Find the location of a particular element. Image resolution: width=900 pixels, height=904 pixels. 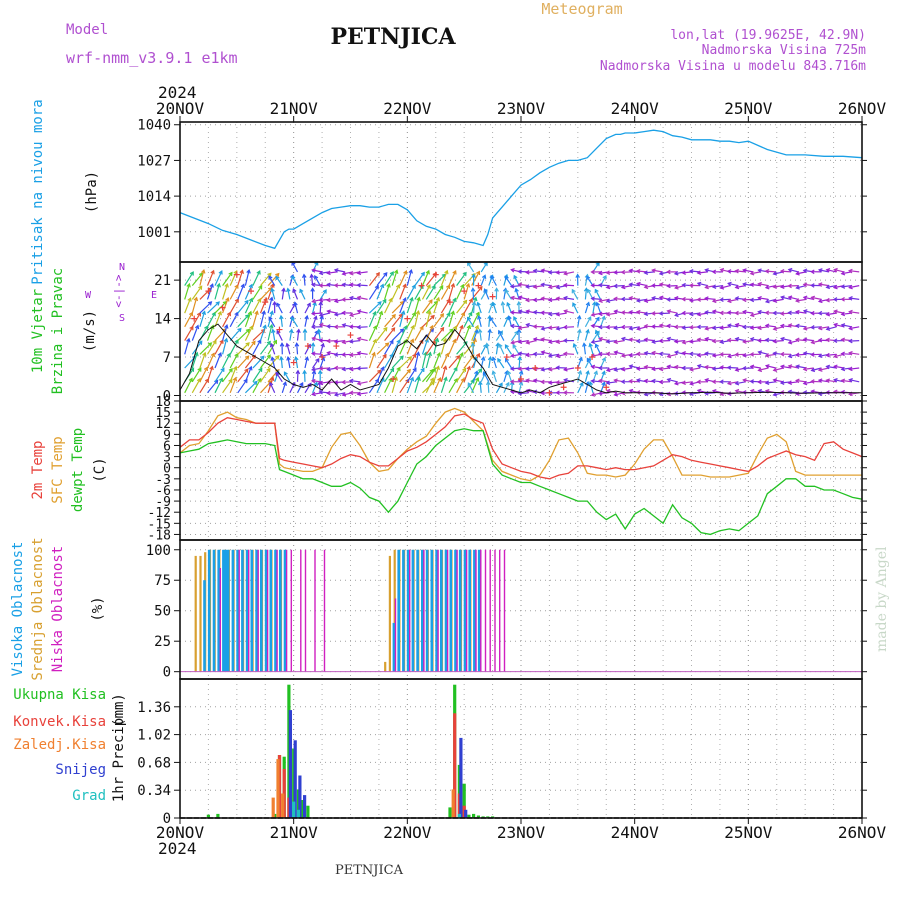

x-tick-label-bottom: 21NOV is located at coordinates (294, 832).